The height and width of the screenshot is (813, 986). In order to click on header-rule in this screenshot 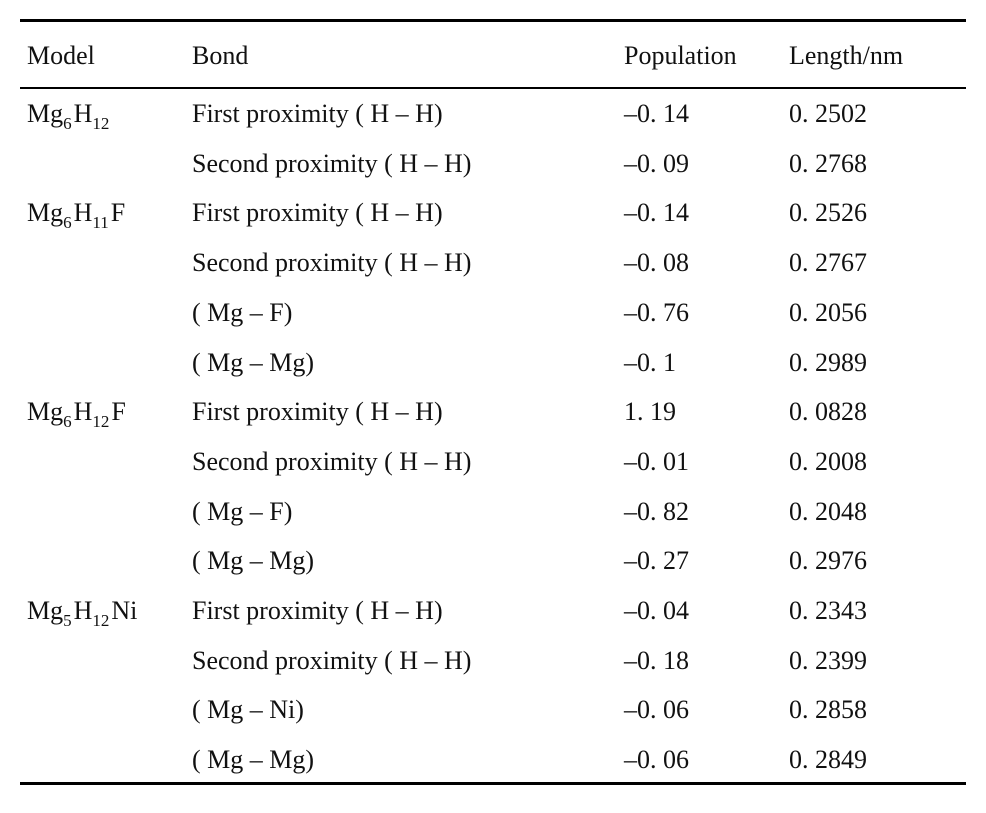, I will do `click(493, 88)`.